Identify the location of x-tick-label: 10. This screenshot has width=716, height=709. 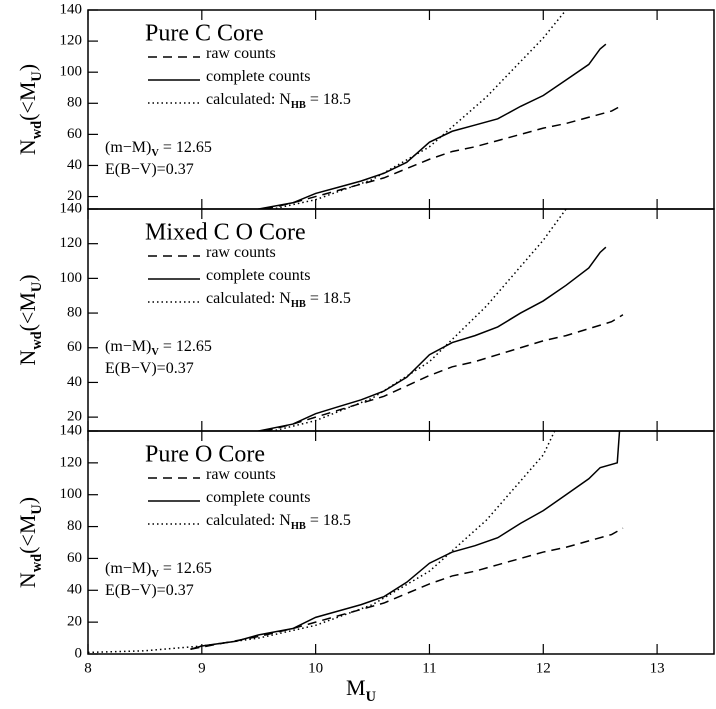
(315, 668).